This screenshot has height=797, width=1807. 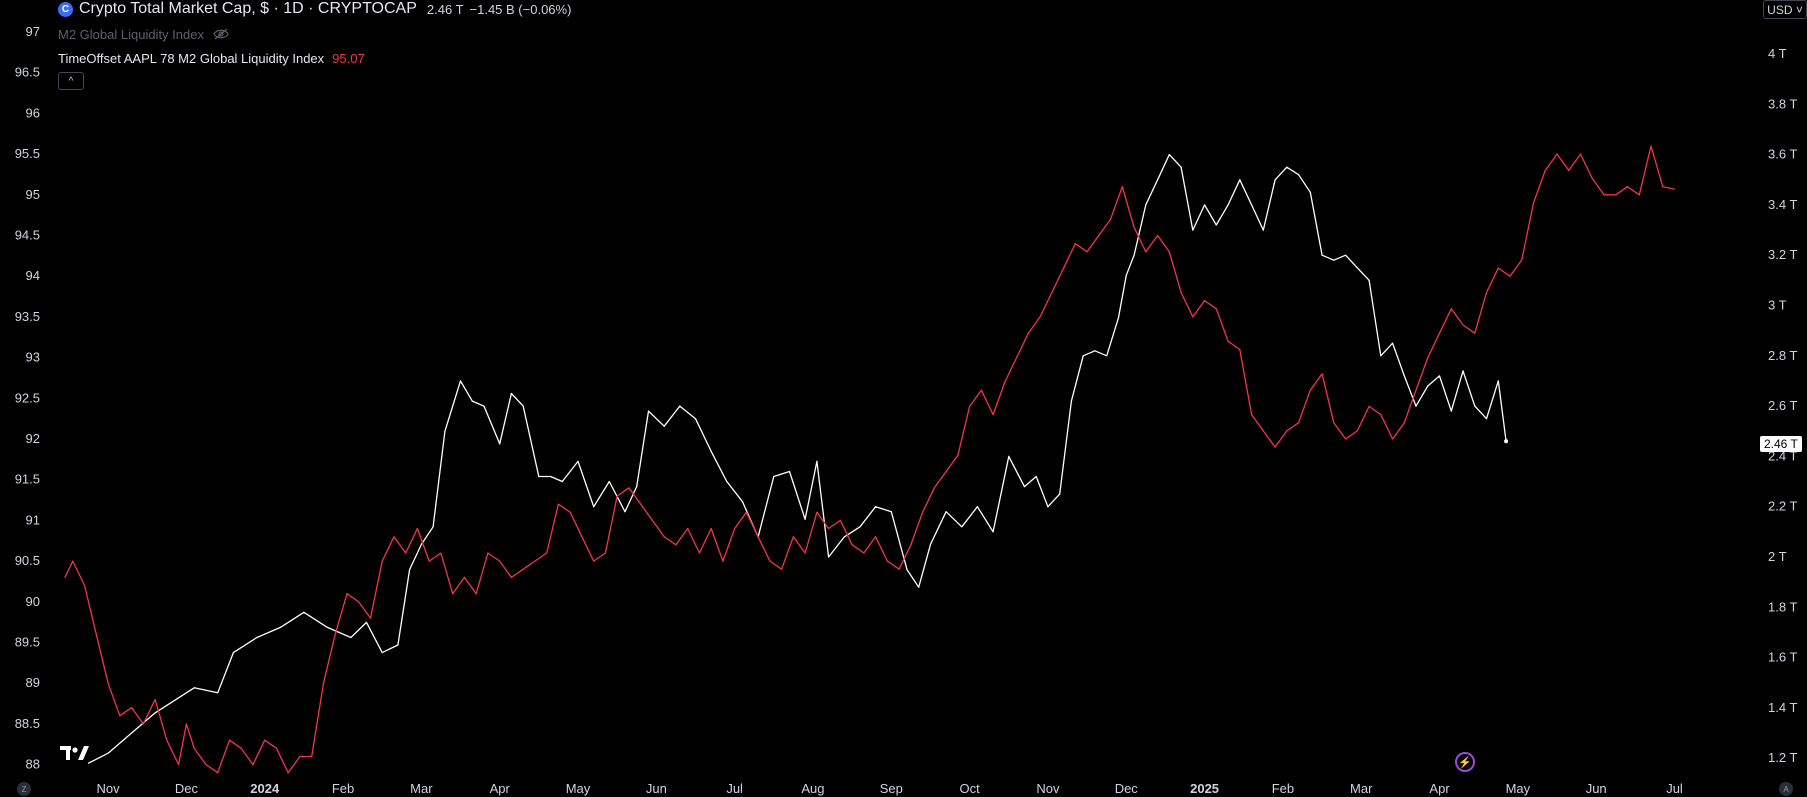 I want to click on auto-scale-button: A, so click(x=1786, y=789).